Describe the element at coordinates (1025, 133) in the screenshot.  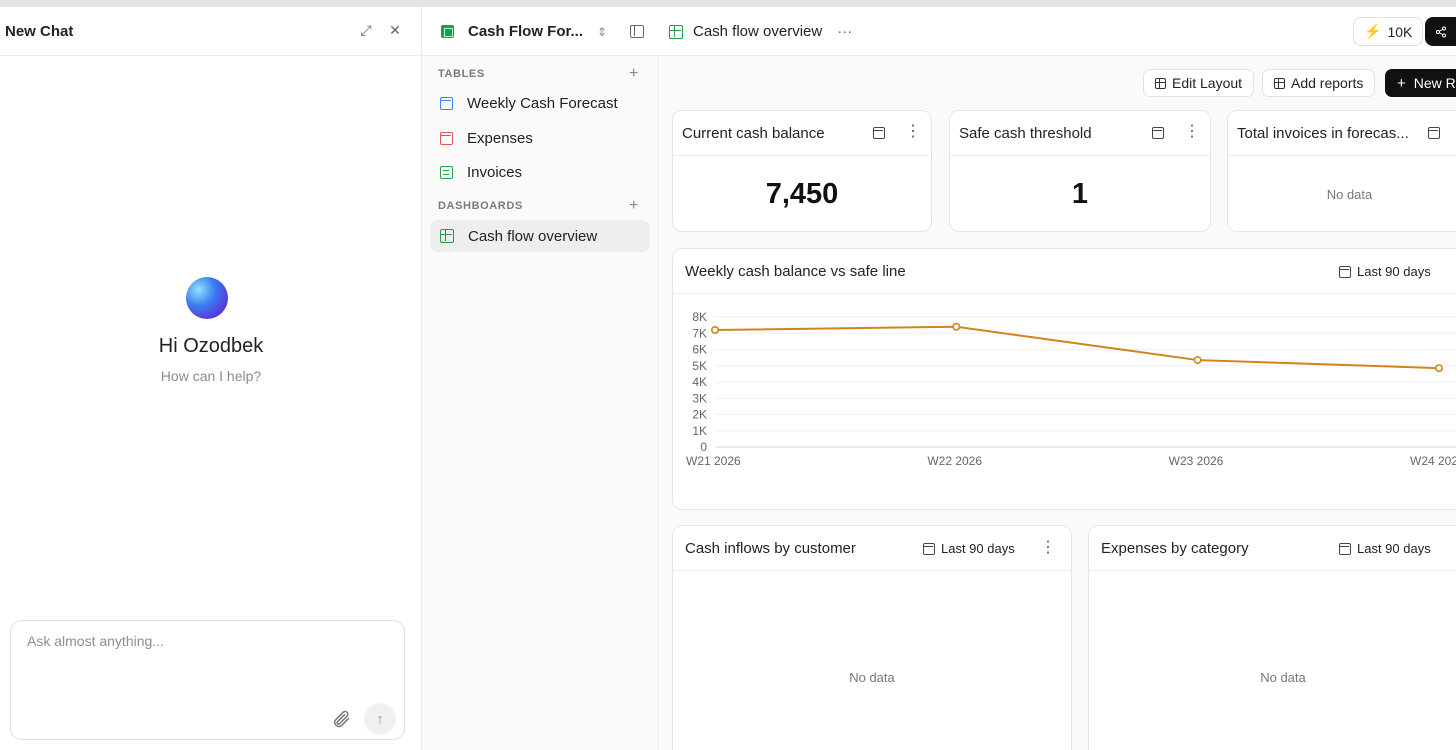
I see `card-title: Safe cash threshold` at that location.